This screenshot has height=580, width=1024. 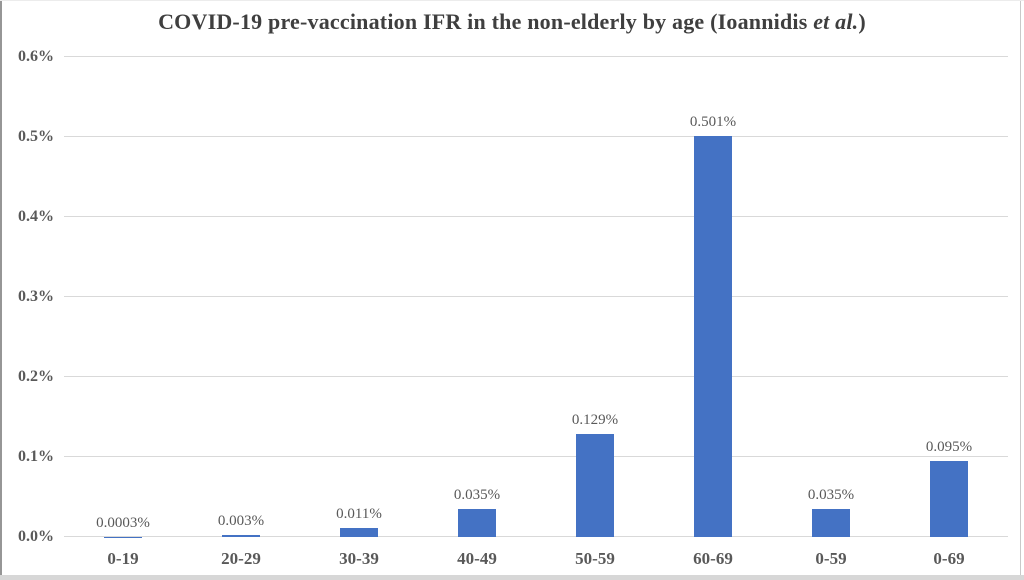 What do you see at coordinates (36, 536) in the screenshot?
I see `y-axis-tick-label: 0.0%` at bounding box center [36, 536].